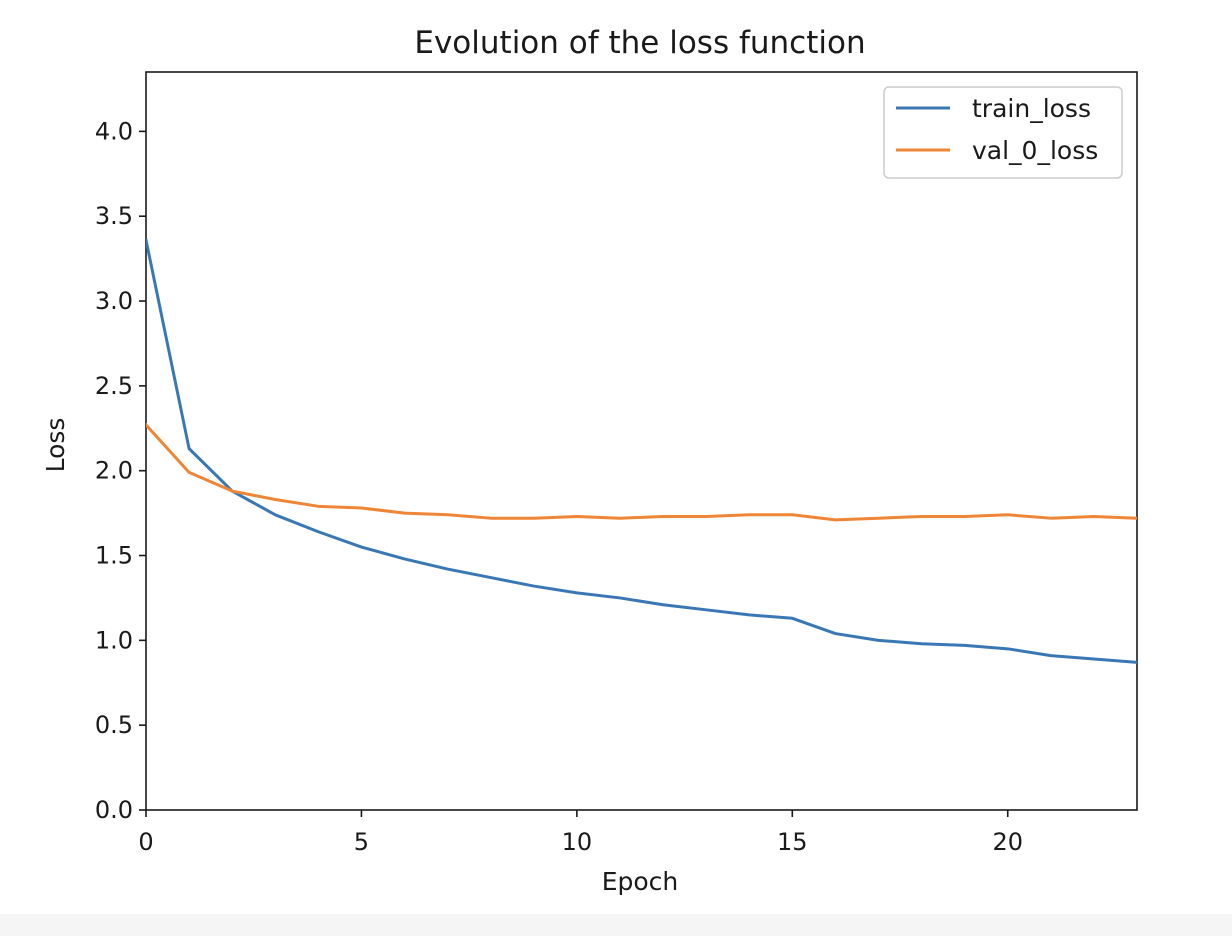 This screenshot has height=936, width=1232. What do you see at coordinates (114, 131) in the screenshot?
I see `y-tick-label: 4.0` at bounding box center [114, 131].